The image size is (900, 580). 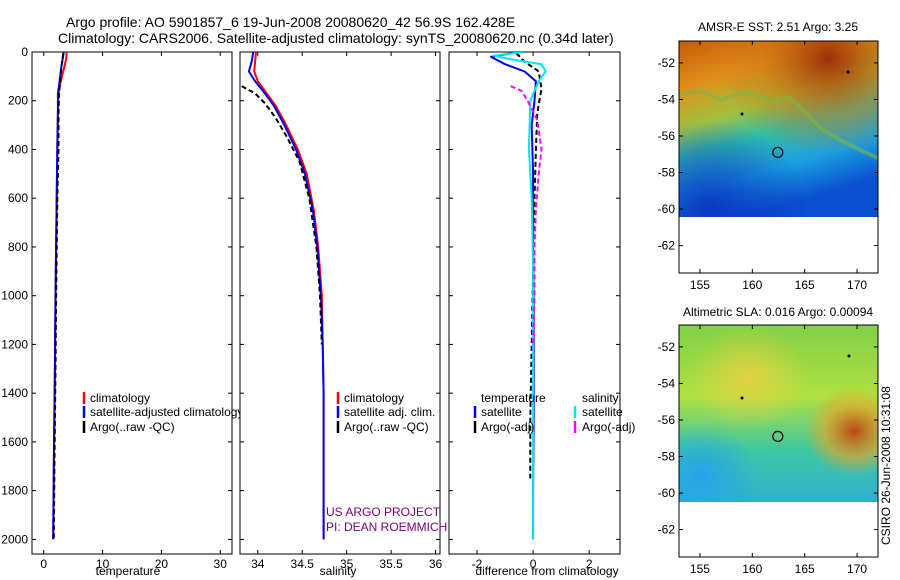 I want to click on sst-map-title: AMSR-E SST: 2.51 Argo: 3.25, so click(x=778, y=27).